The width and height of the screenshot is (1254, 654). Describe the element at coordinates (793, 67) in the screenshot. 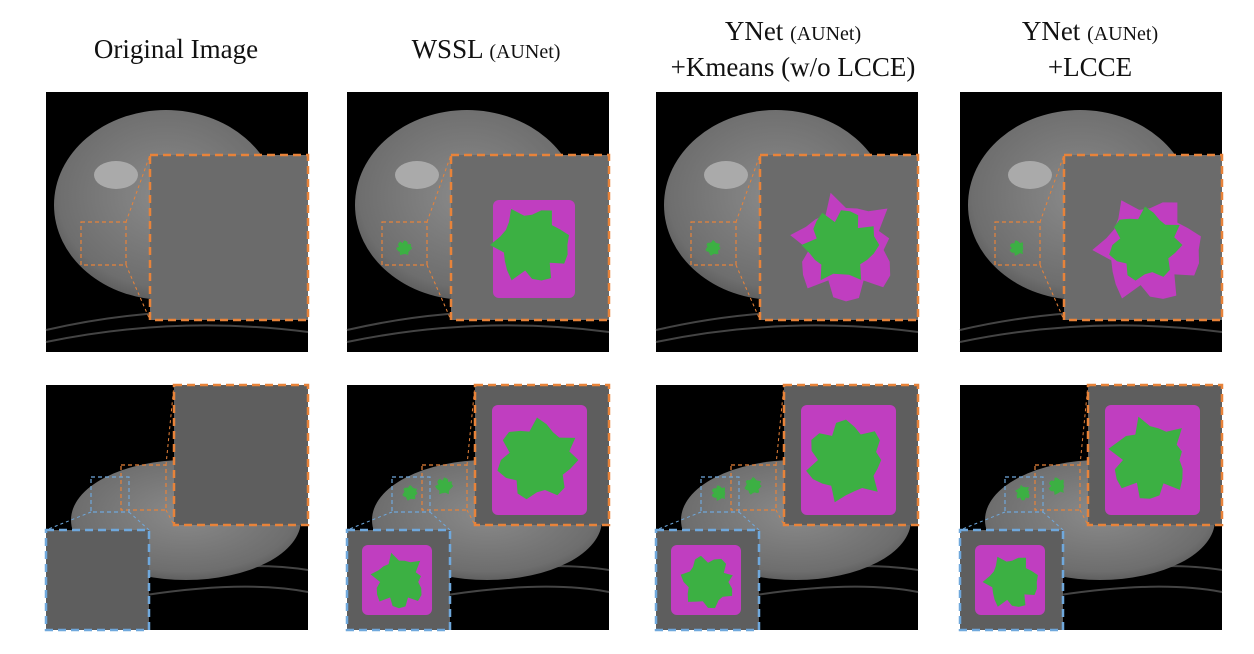

I see `column-subtitle: +Kmeans (w/o LCCE)` at that location.